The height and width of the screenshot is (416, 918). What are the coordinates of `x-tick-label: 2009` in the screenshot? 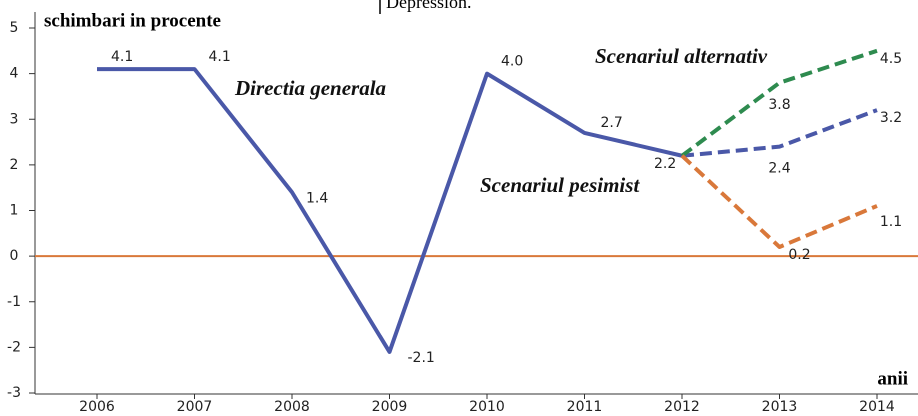 It's located at (390, 407).